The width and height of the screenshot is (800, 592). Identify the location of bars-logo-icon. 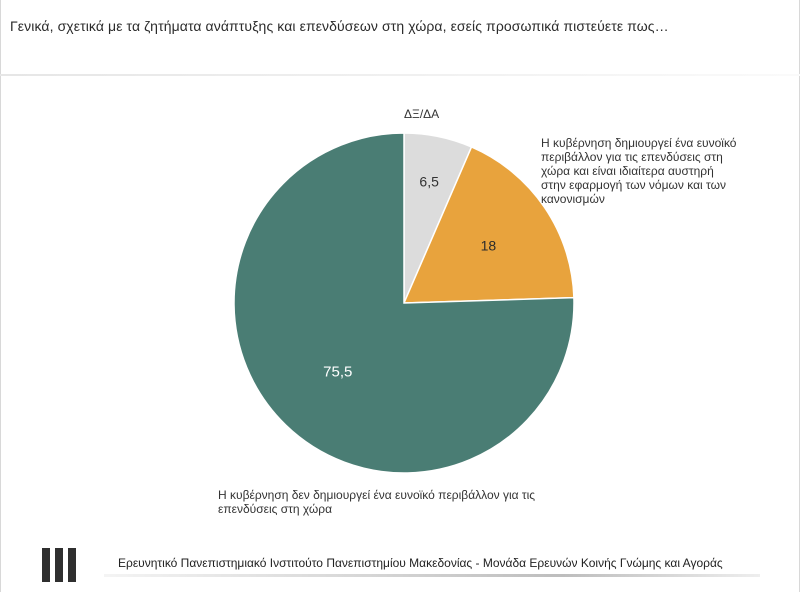
(59, 565).